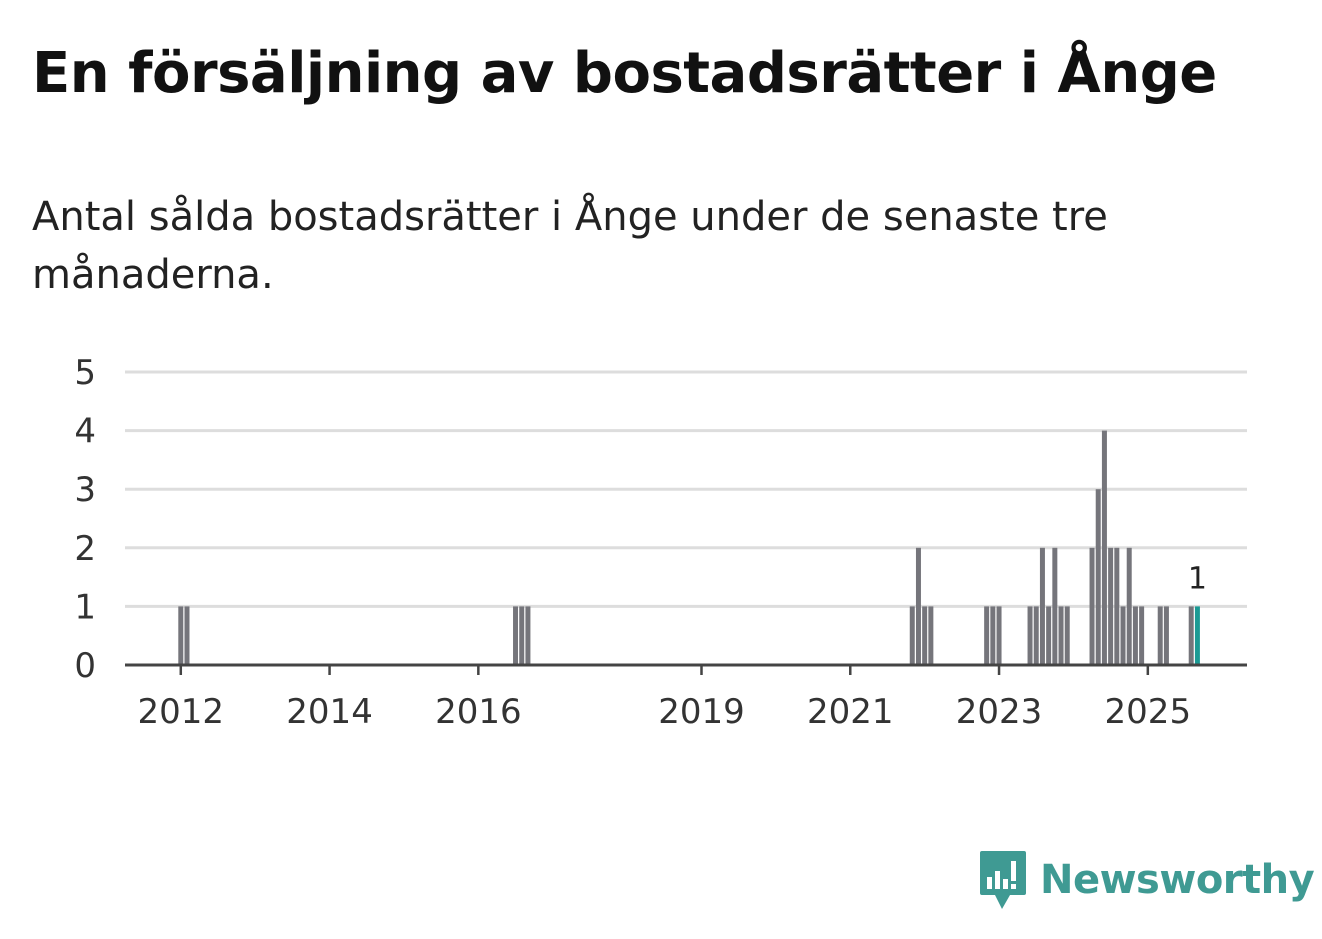 The image size is (1322, 939). Describe the element at coordinates (1197, 635) in the screenshot. I see `highlight-bar` at that location.